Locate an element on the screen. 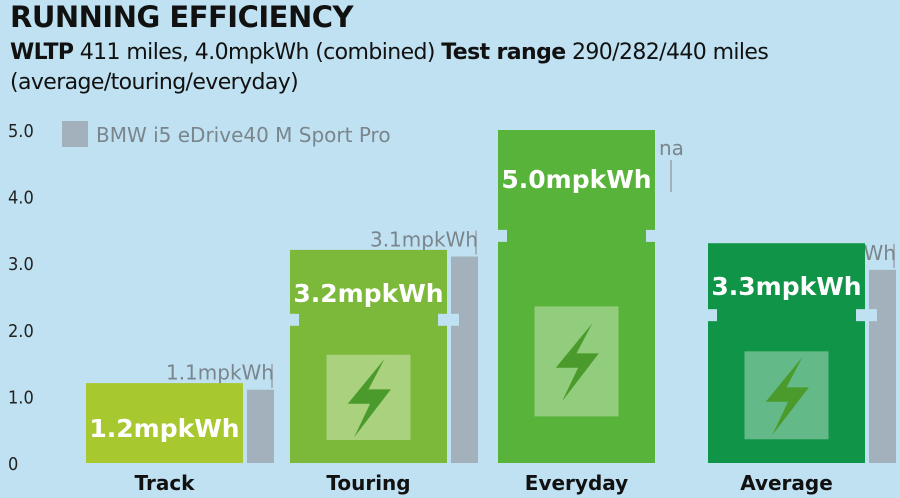  wltp-label: WLTP is located at coordinates (42, 52).